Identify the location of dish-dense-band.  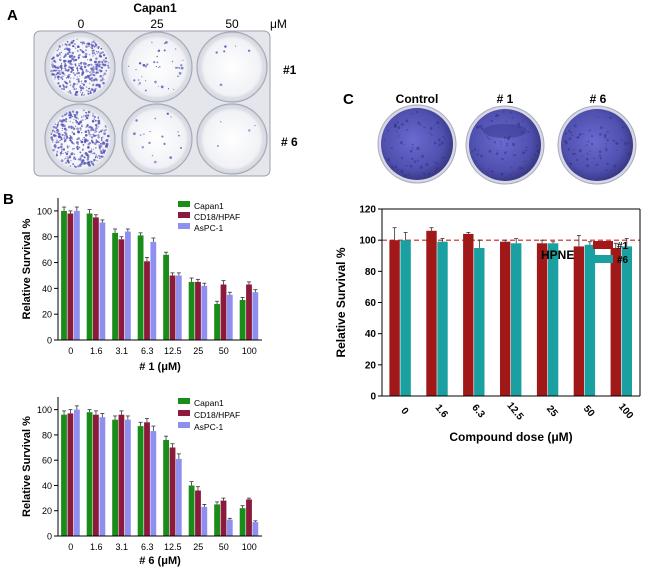
(505, 131).